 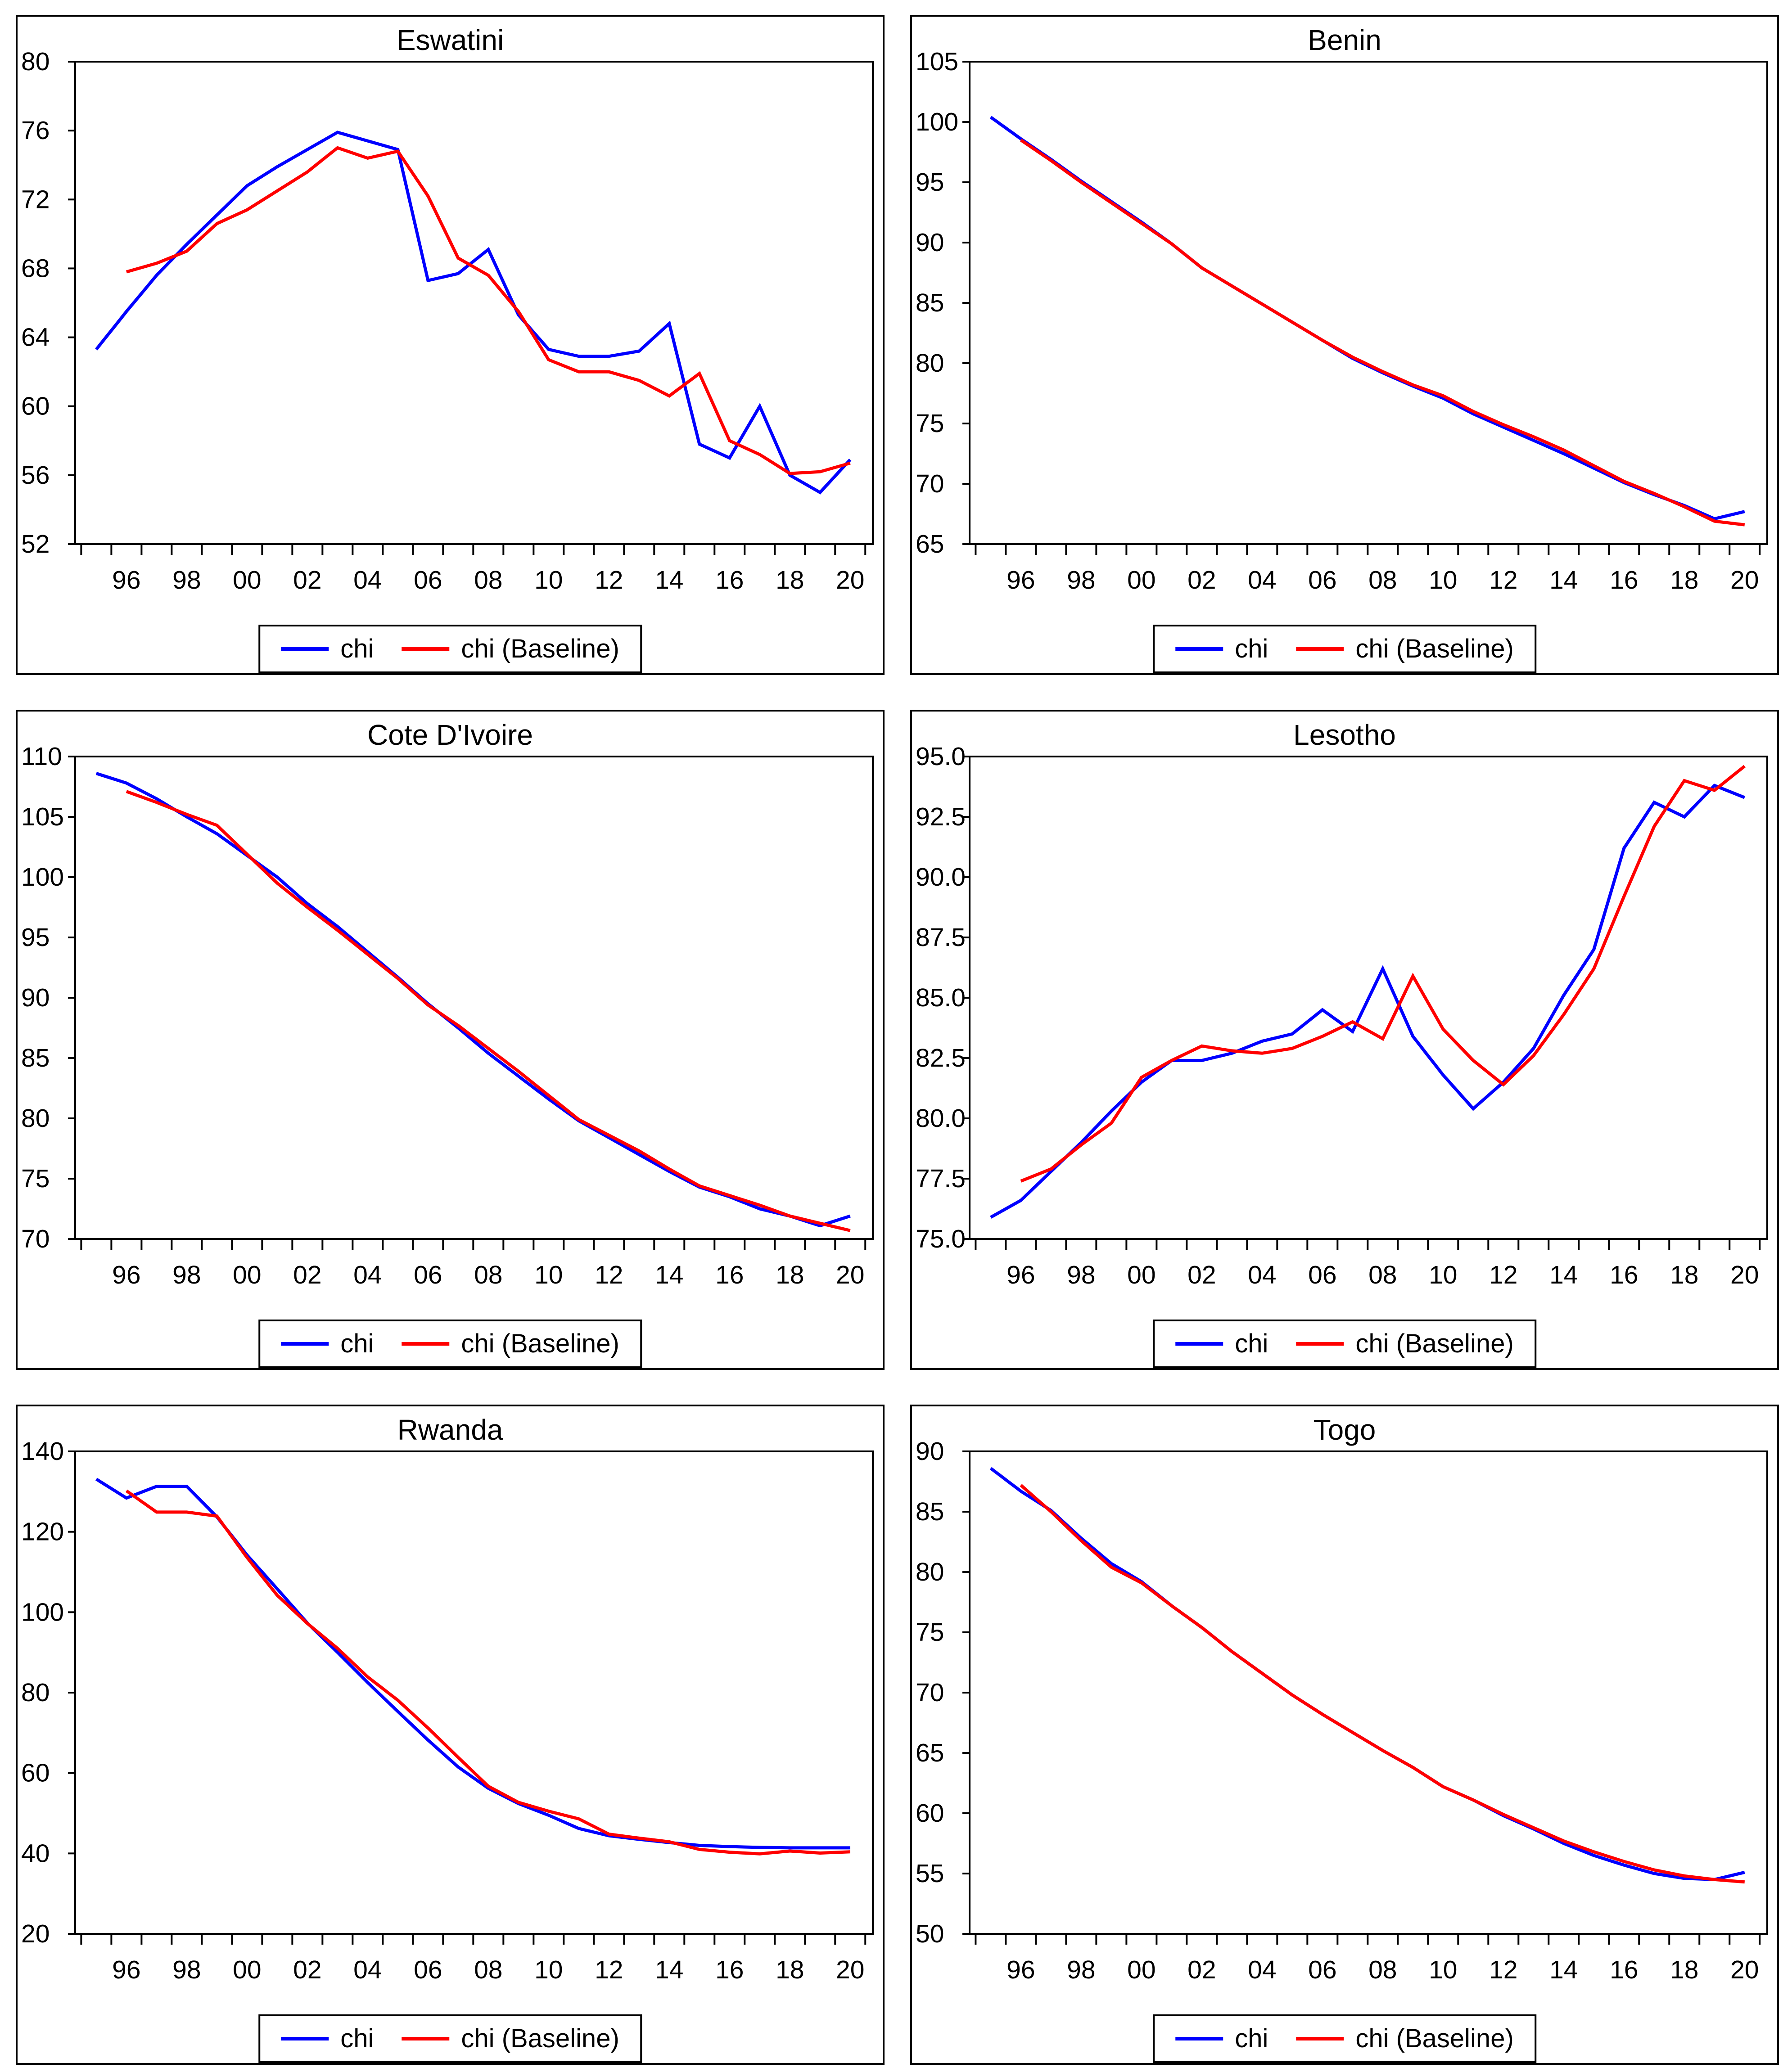 I want to click on chart-title: Rwanda, so click(x=450, y=1430).